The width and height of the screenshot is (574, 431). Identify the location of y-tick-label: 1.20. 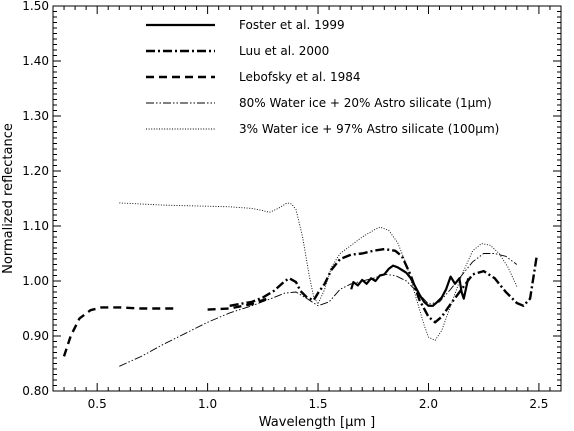
(35, 171).